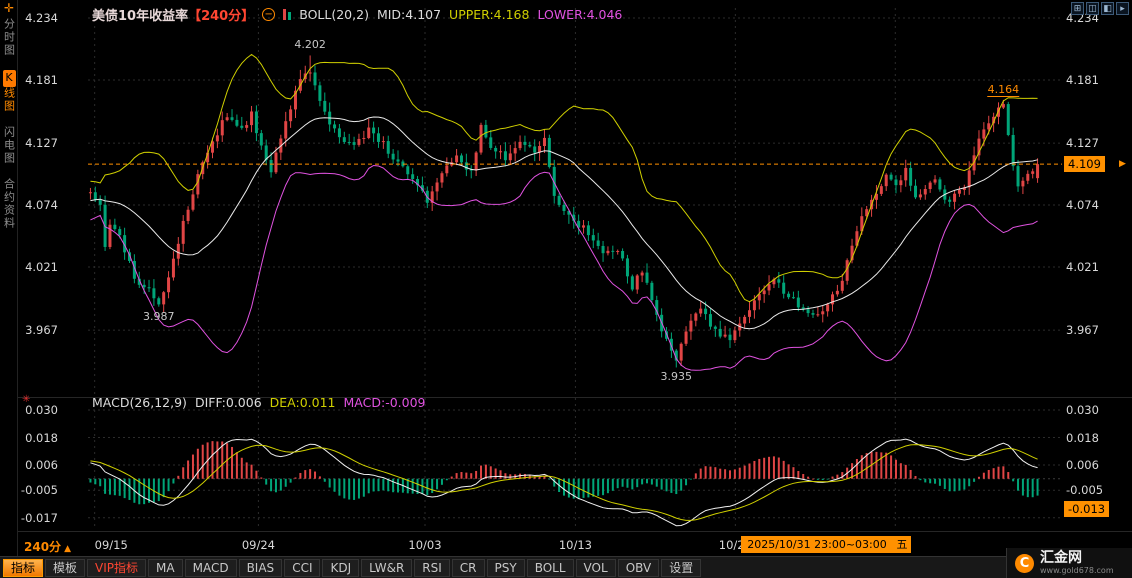  Describe the element at coordinates (117, 567) in the screenshot. I see `toolbar-item-vip: VIP指标` at that location.